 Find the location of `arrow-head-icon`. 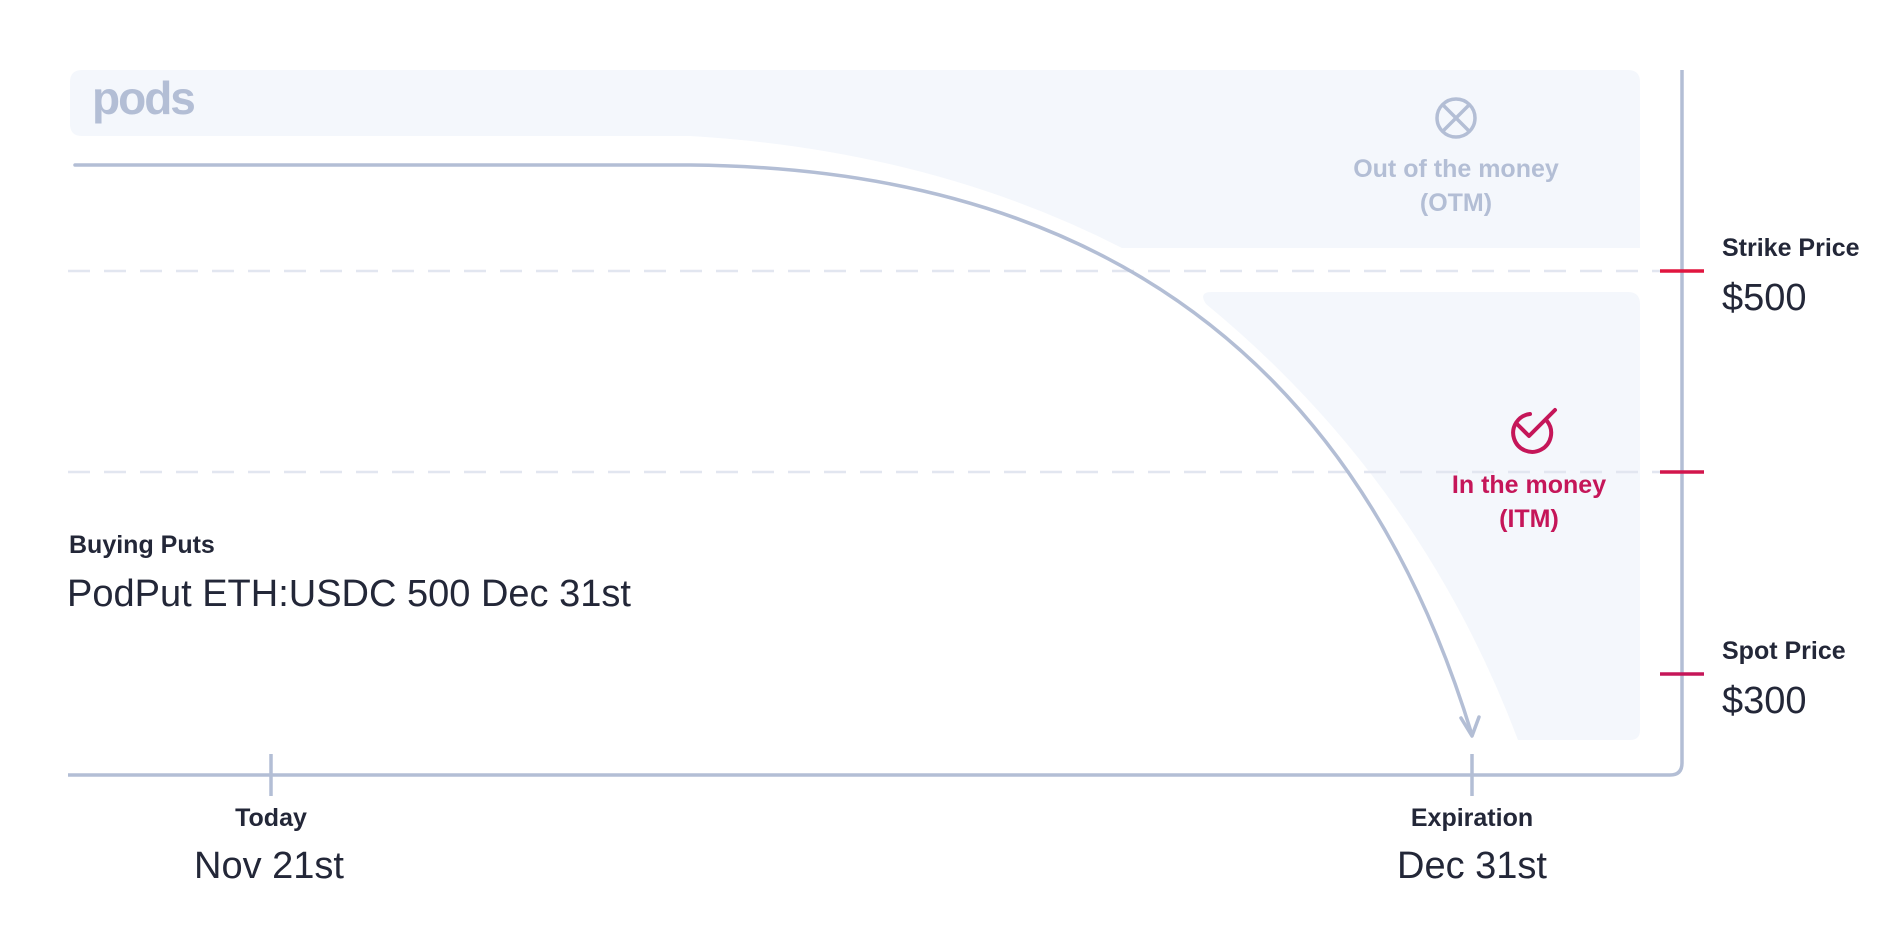

arrow-head-icon is located at coordinates (1470, 726).